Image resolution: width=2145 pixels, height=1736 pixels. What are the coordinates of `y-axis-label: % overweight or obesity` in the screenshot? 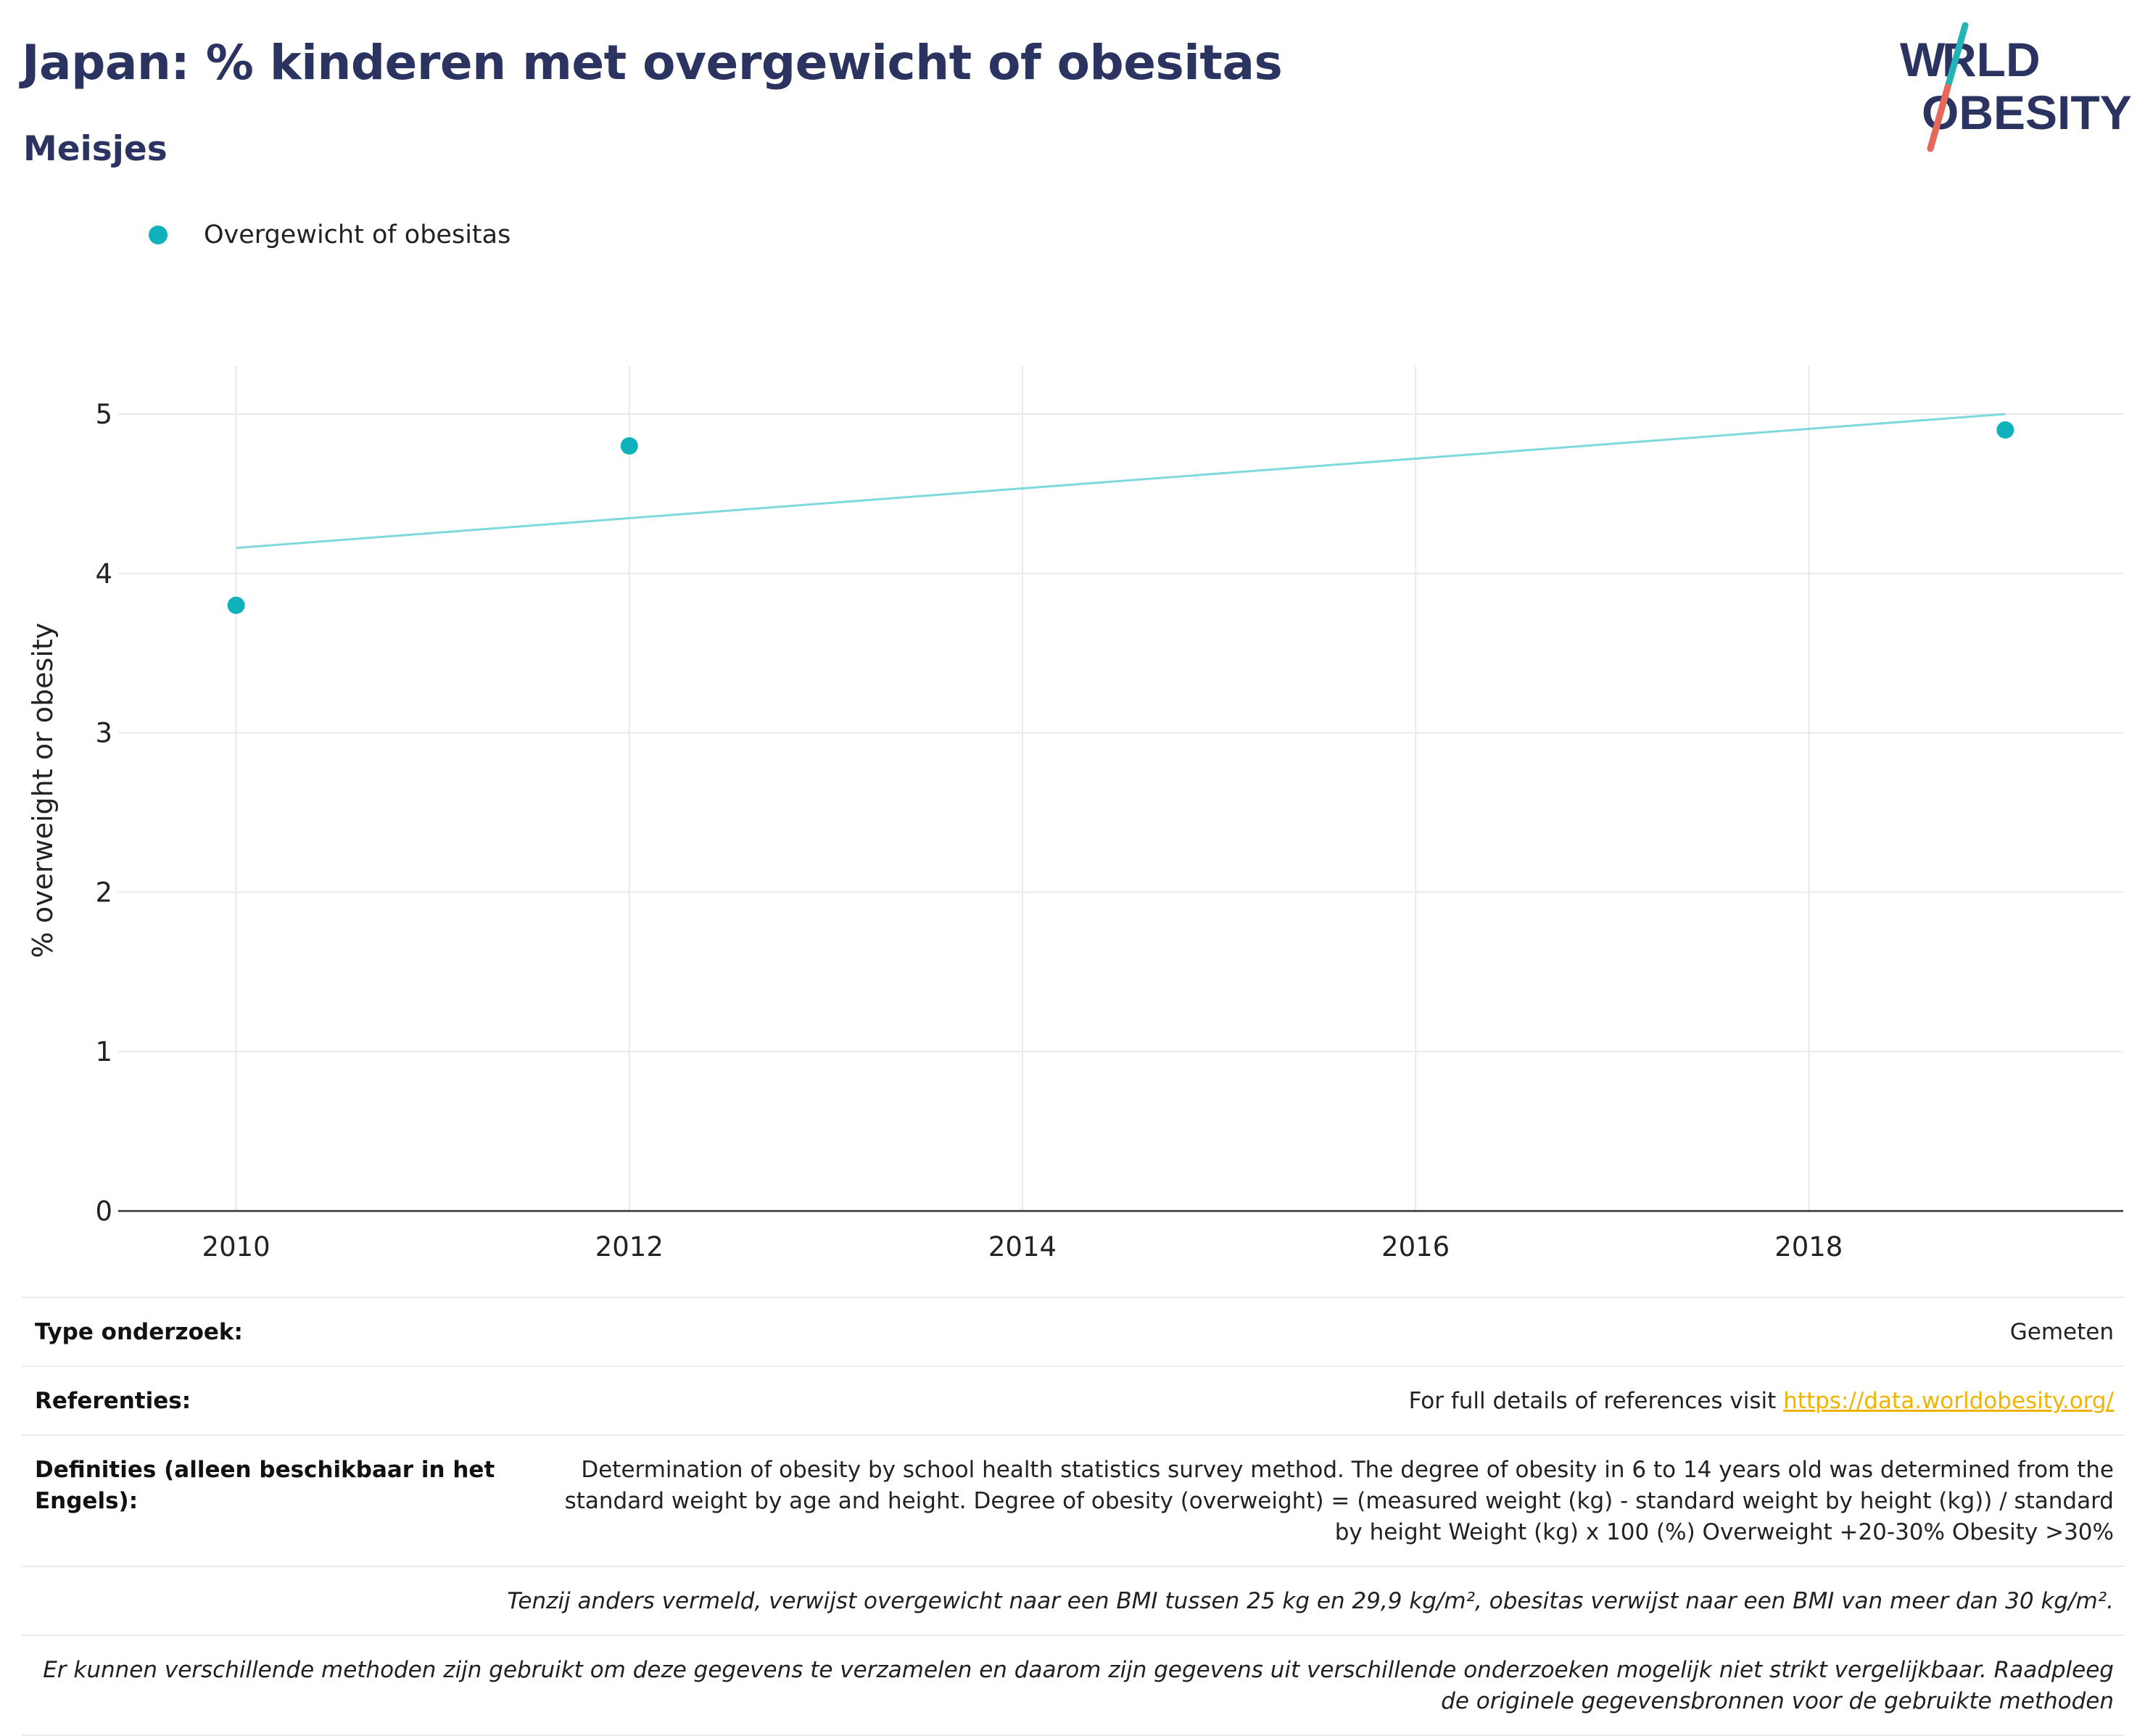 It's located at (43, 791).